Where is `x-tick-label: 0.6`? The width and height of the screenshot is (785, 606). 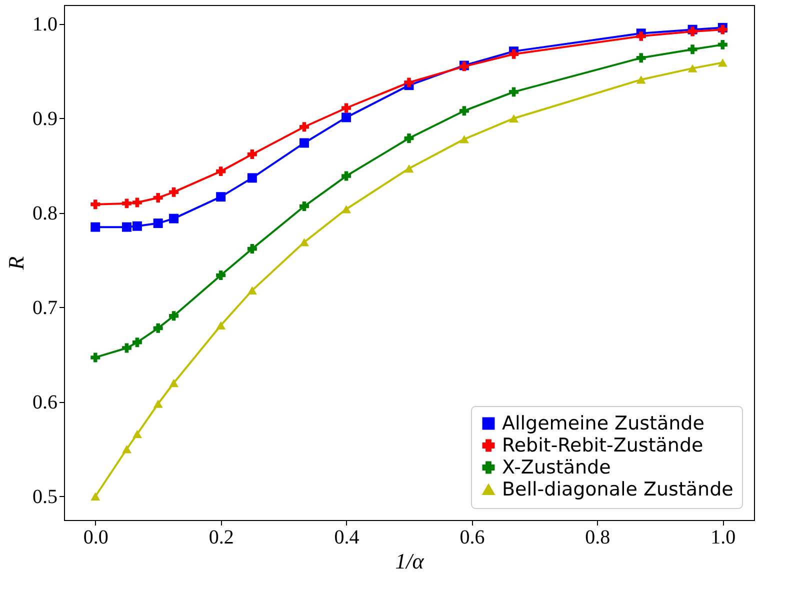 x-tick-label: 0.6 is located at coordinates (472, 537).